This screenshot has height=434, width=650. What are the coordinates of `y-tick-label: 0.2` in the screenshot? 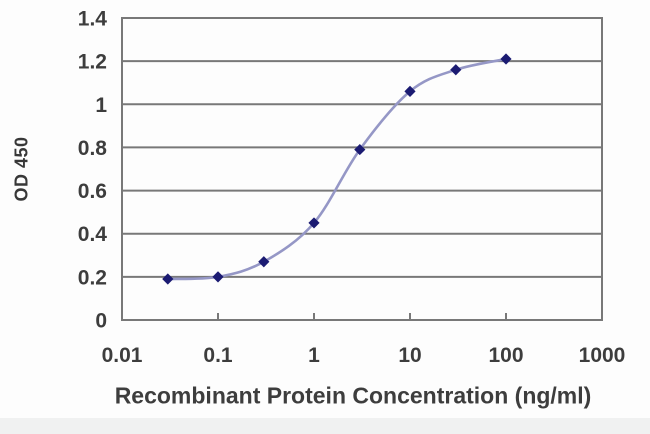 It's located at (92, 277).